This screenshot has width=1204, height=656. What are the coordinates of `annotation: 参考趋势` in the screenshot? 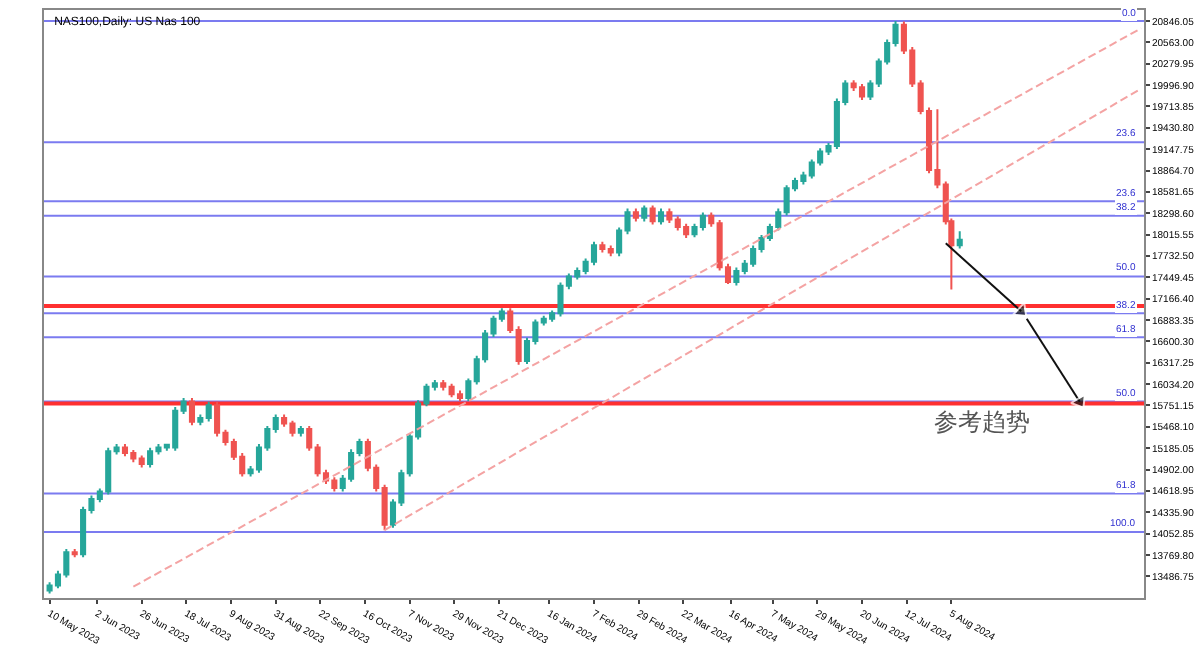 It's located at (982, 422).